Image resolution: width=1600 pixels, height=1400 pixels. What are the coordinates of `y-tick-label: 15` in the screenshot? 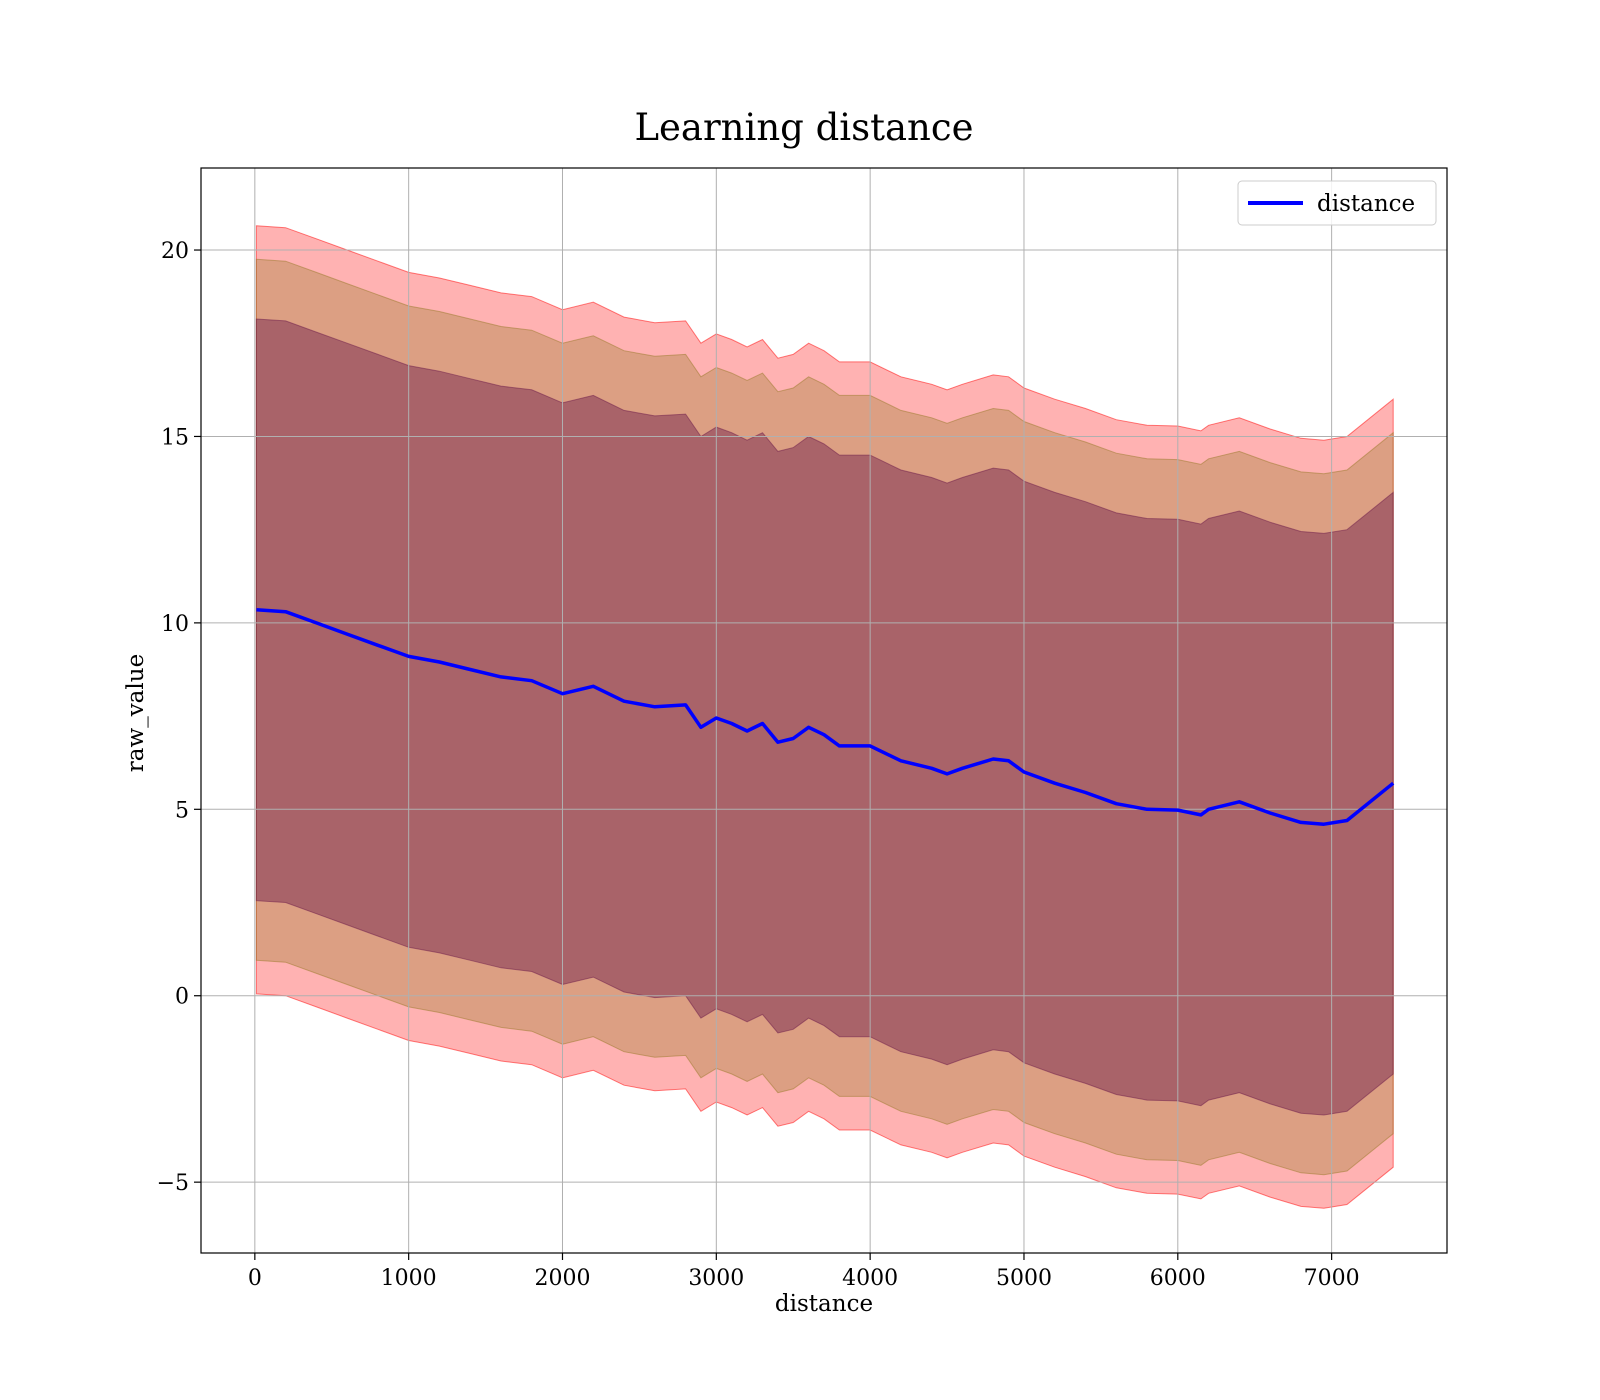 It's located at (175, 437).